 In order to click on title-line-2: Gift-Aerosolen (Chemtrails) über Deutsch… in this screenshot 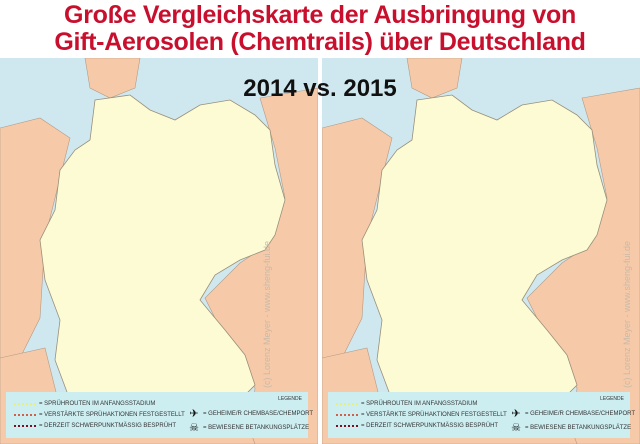, I will do `click(320, 42)`.